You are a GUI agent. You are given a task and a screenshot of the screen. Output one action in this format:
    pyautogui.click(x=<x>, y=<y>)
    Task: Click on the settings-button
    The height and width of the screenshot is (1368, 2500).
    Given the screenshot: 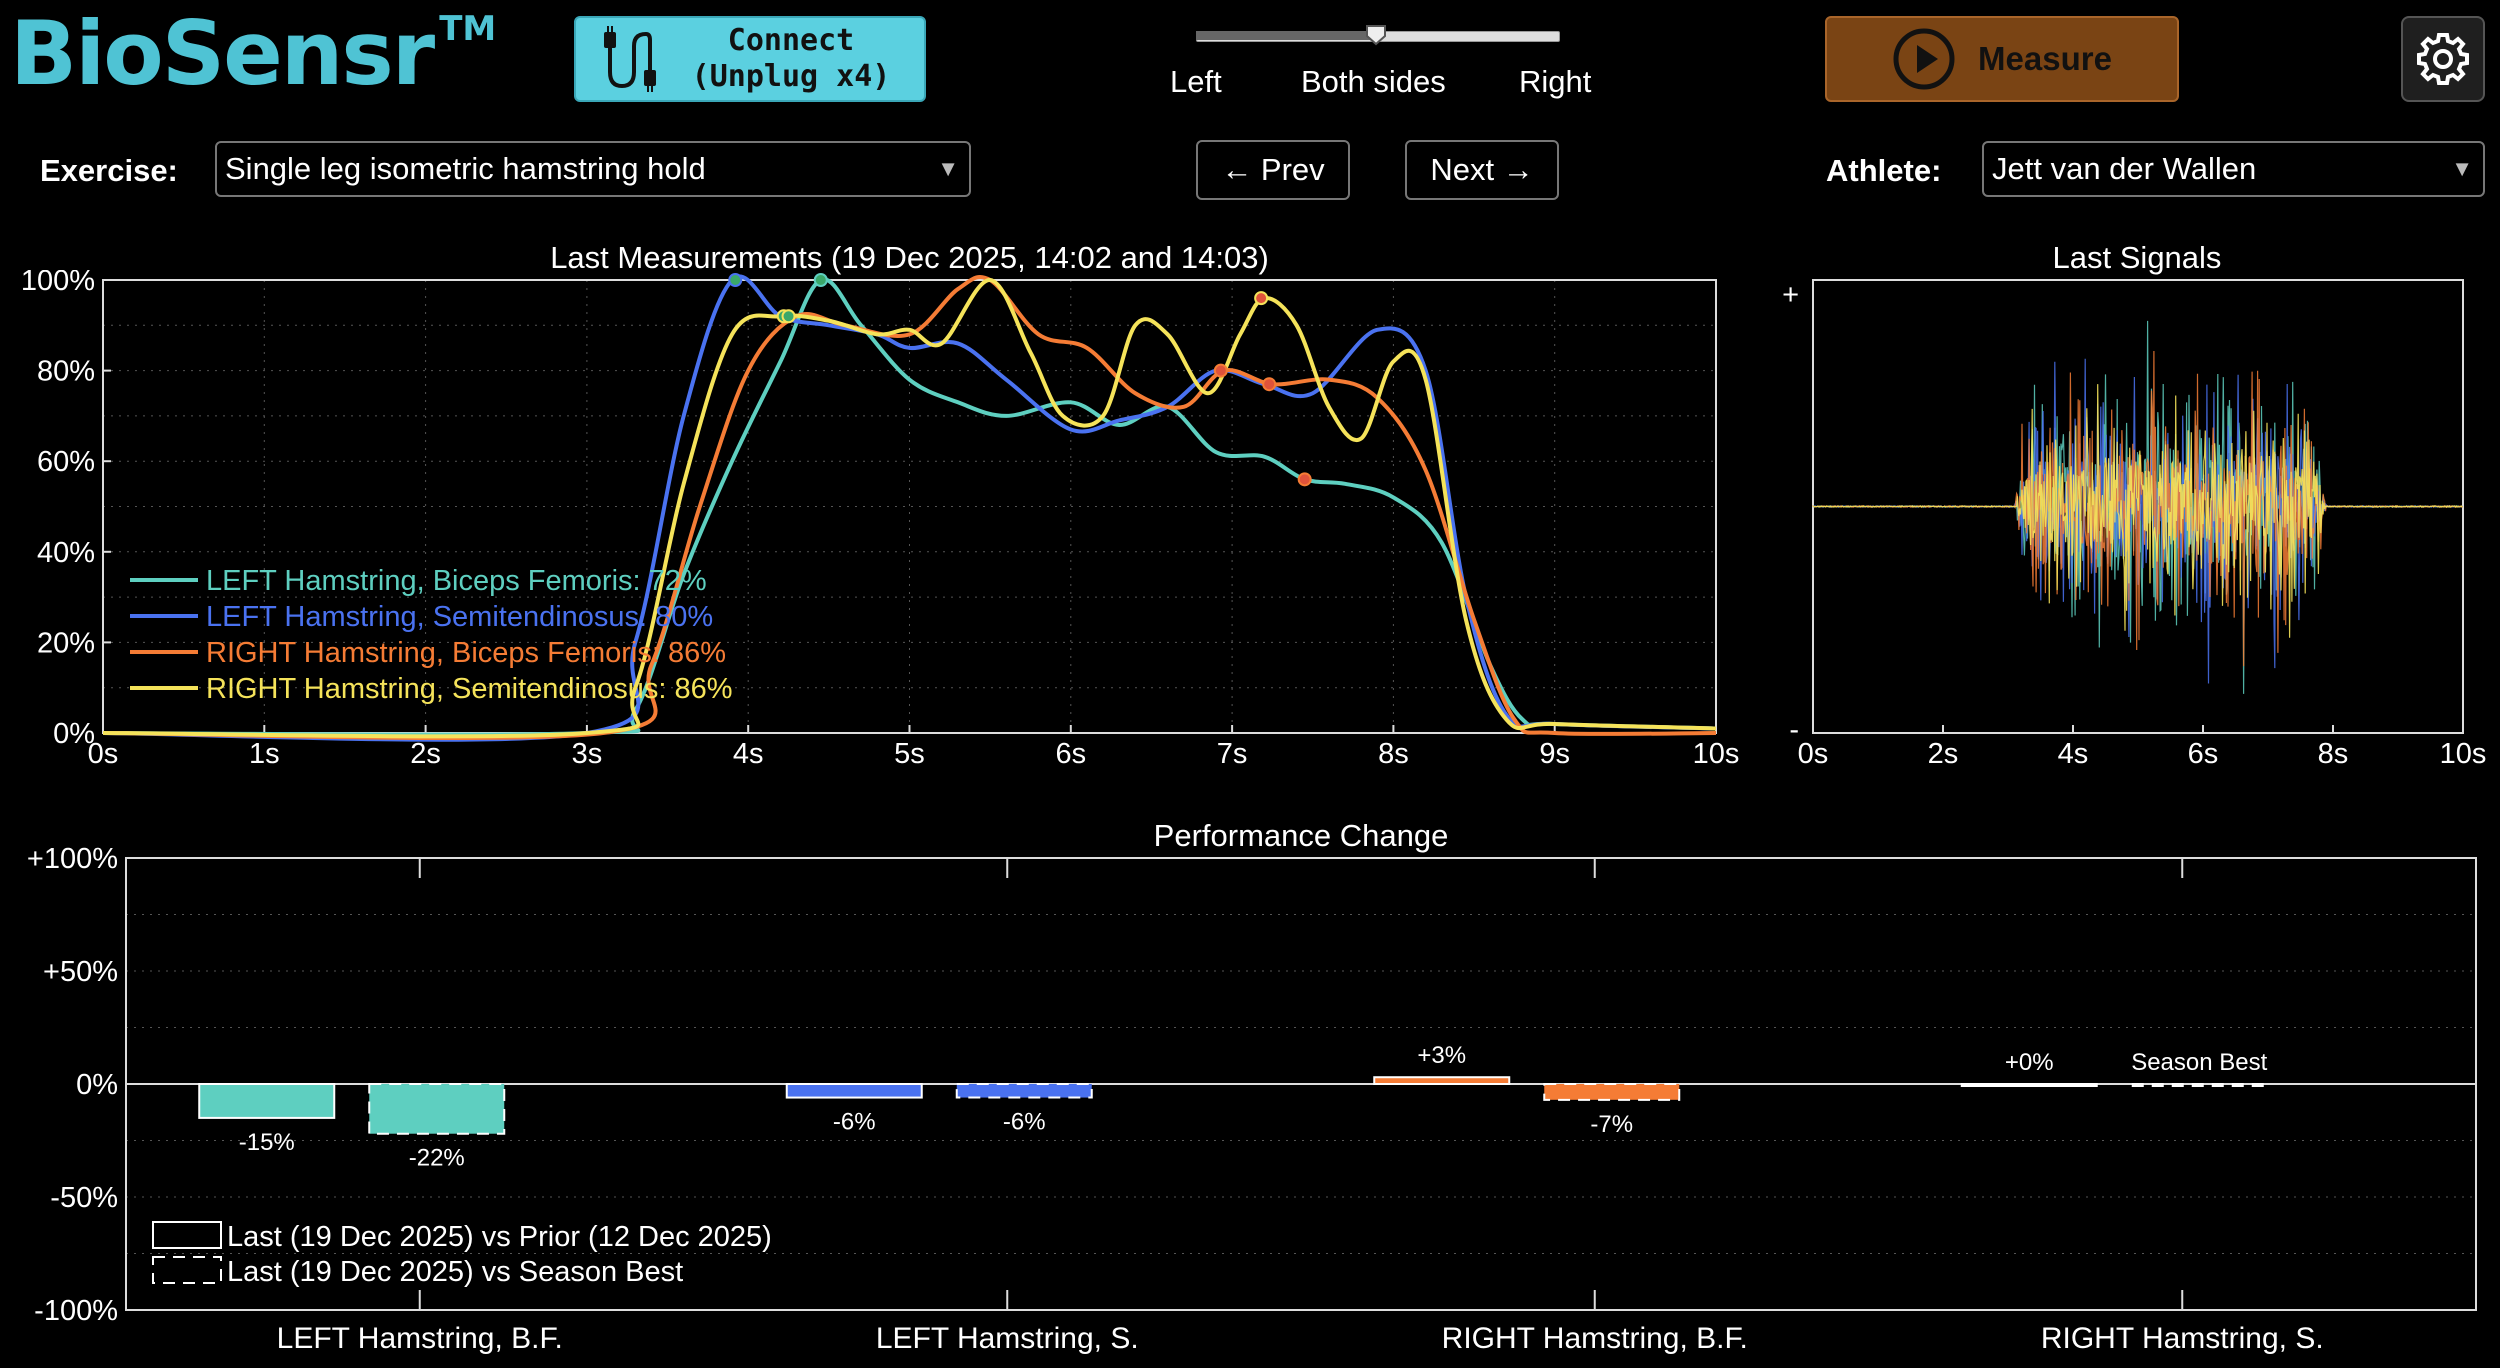 What is the action you would take?
    pyautogui.click(x=2443, y=59)
    